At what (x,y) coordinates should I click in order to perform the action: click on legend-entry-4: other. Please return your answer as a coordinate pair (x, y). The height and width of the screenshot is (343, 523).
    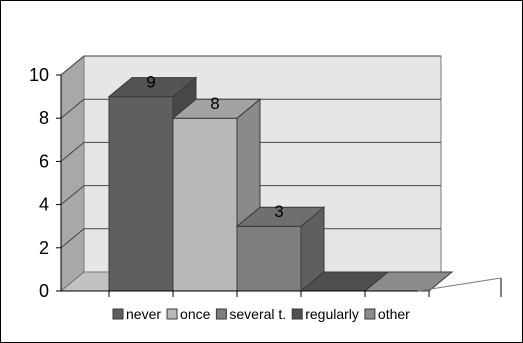
    Looking at the image, I should click on (387, 314).